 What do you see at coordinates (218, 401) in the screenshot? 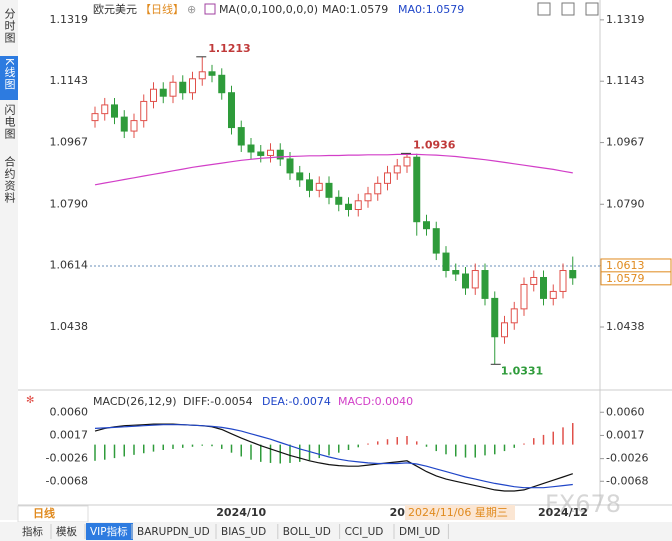
I see `diff-label: DIFF:-0.0054` at bounding box center [218, 401].